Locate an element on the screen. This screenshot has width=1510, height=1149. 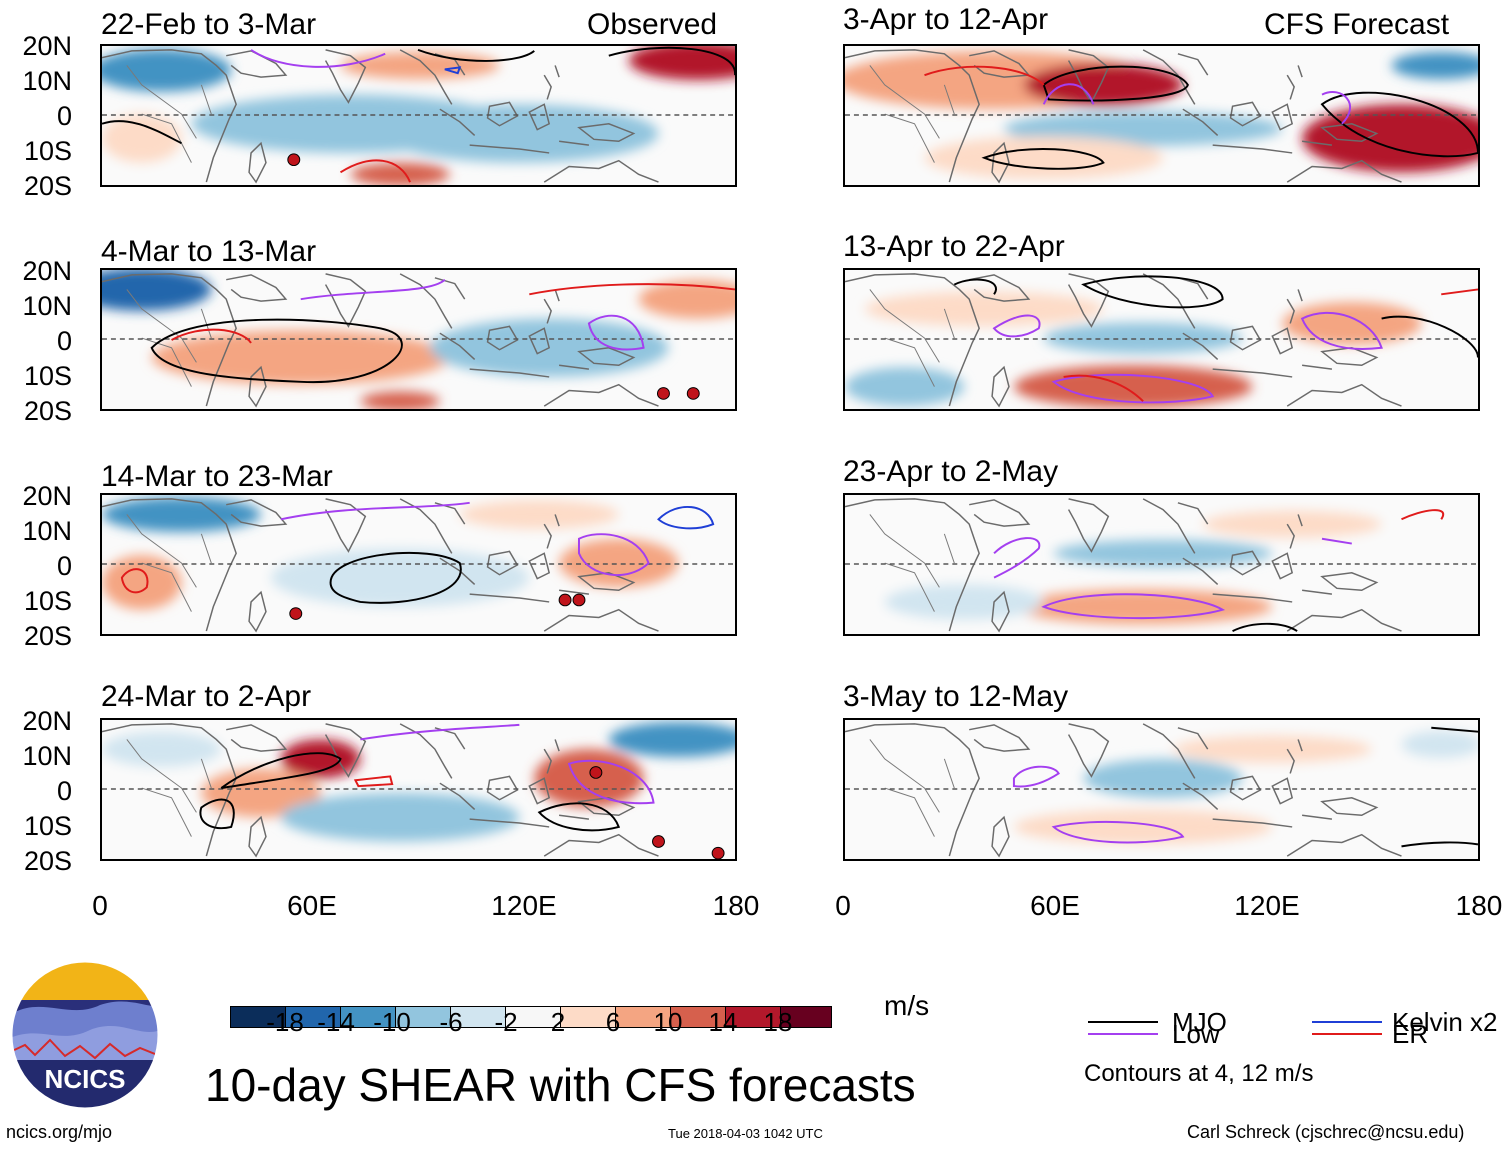
legend-line-er is located at coordinates (1347, 1034).